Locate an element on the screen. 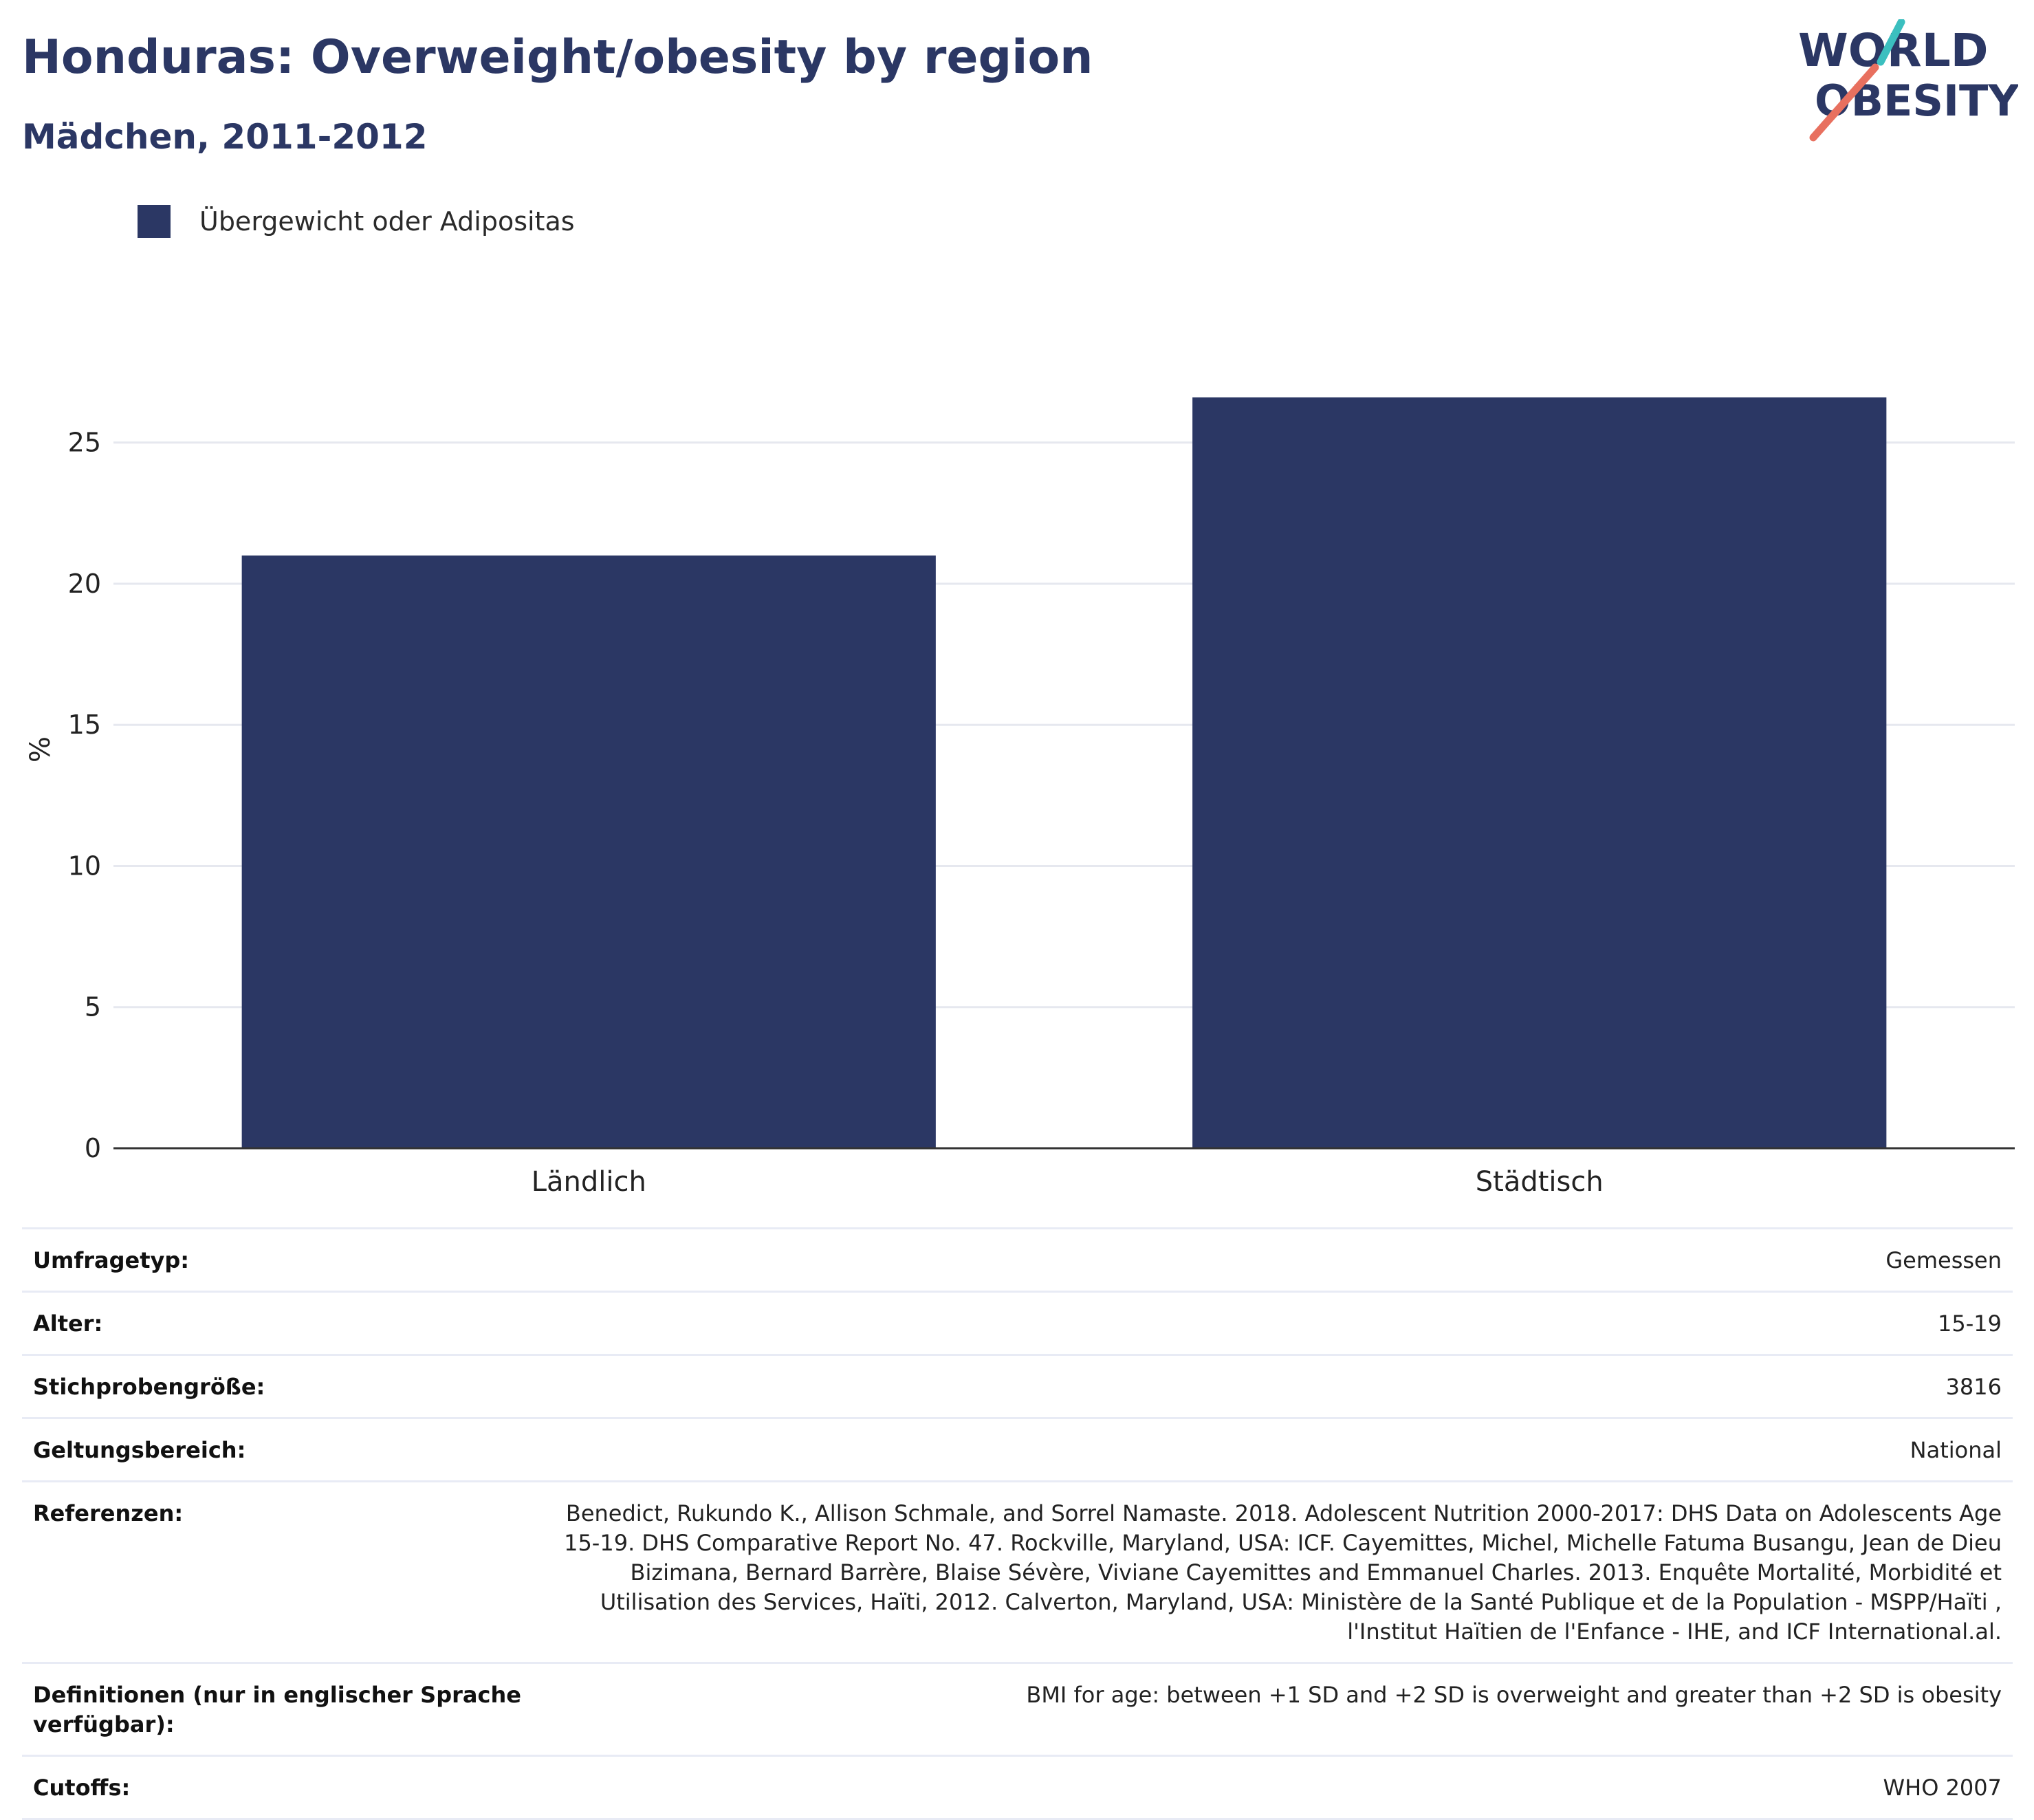 The image size is (2034, 1820). info-label: Referenzen: is located at coordinates (108, 1513).